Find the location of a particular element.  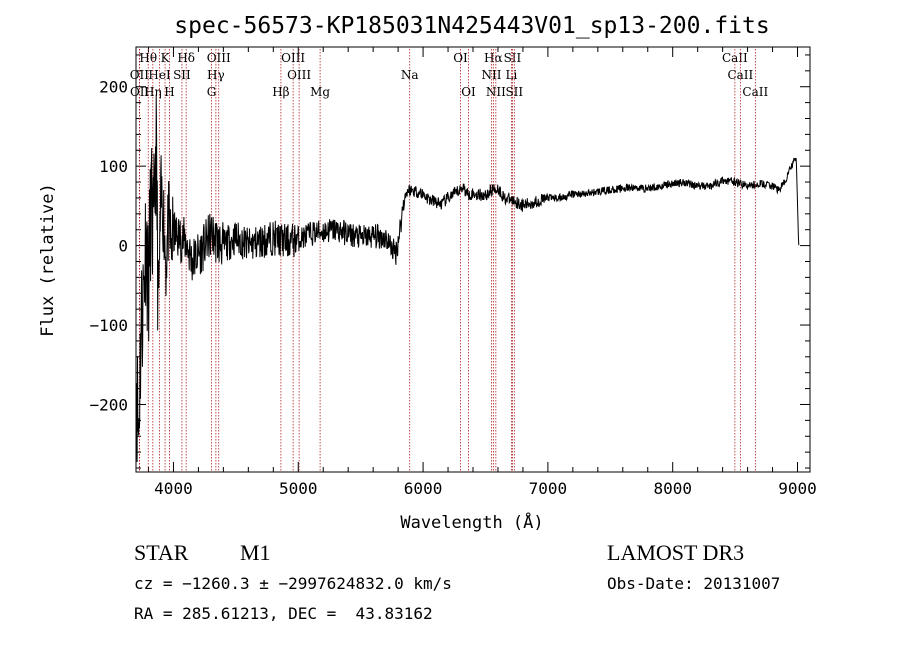

line-marker-label: Hθ is located at coordinates (148, 58).